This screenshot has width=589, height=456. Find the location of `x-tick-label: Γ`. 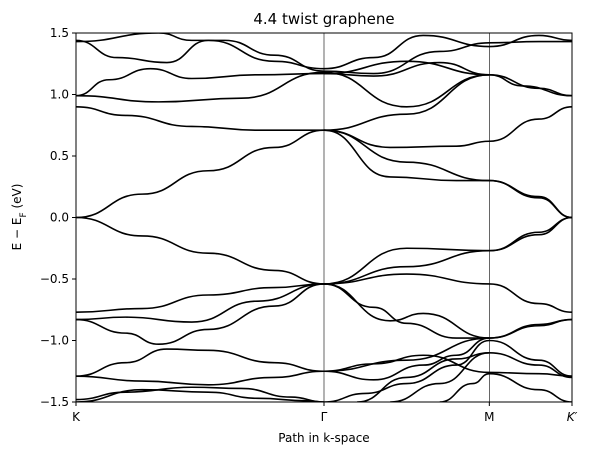

x-tick-label: Γ is located at coordinates (324, 417).